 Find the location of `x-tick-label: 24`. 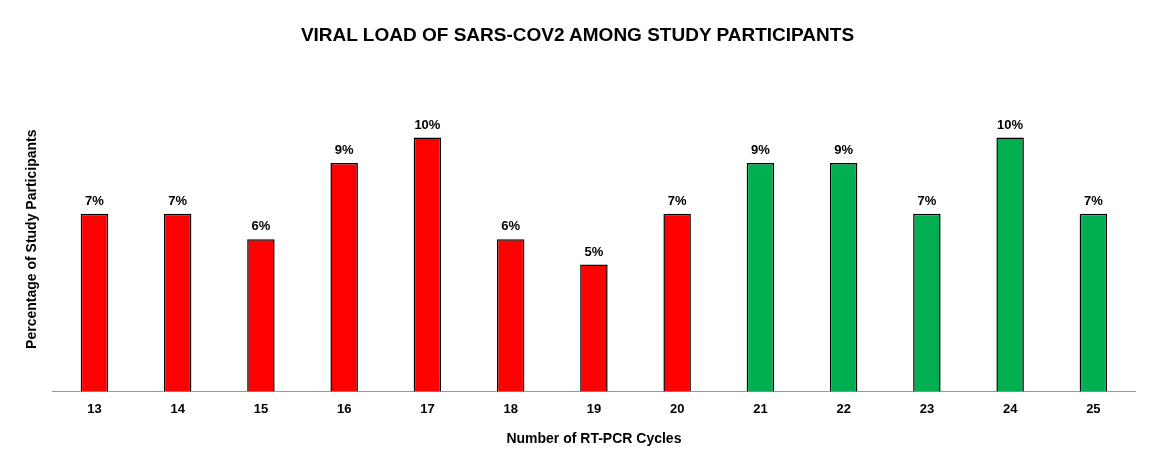

x-tick-label: 24 is located at coordinates (1010, 408).